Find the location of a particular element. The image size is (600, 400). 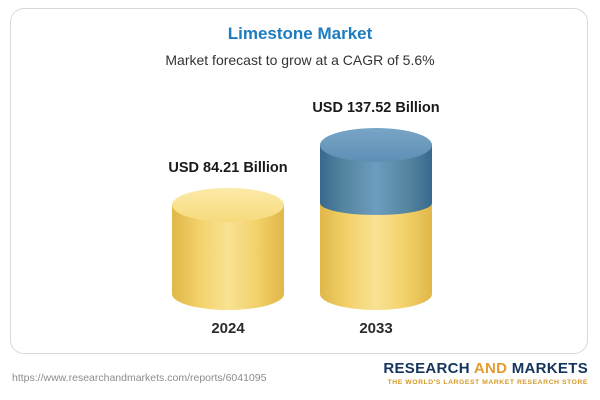

logo-wordmark: RESEARCH AND MARKETS is located at coordinates (485, 368).